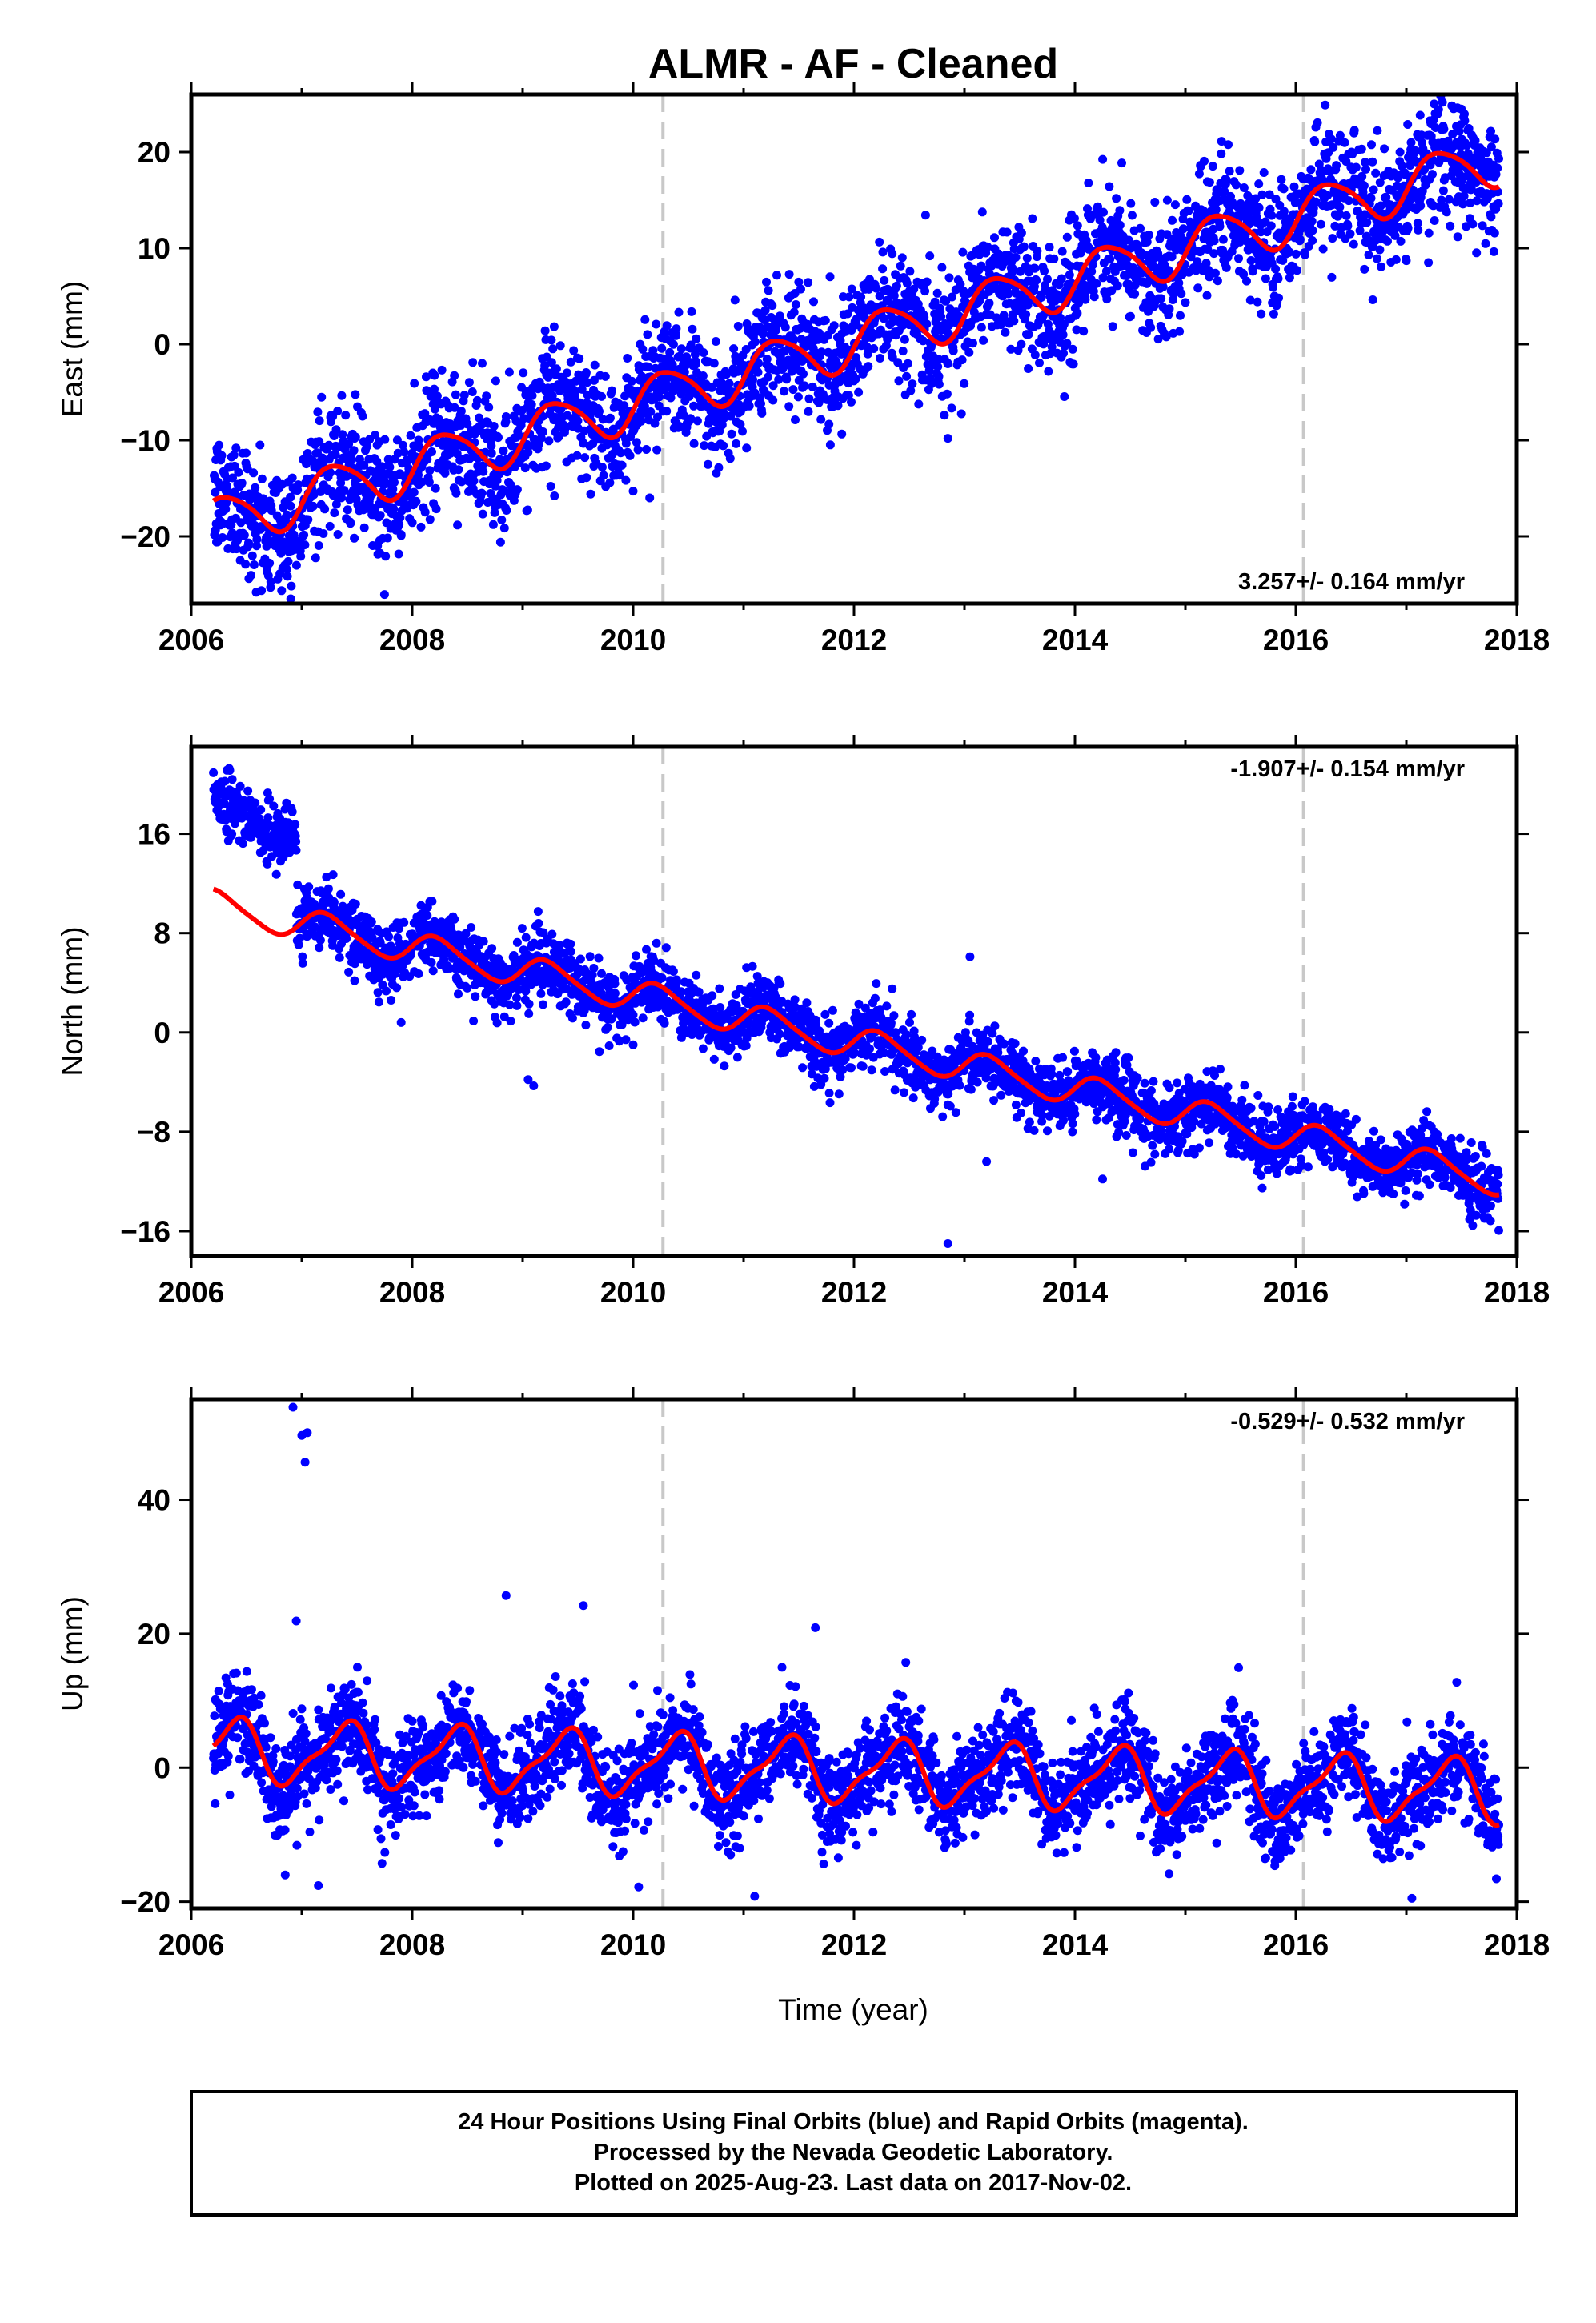 Image resolution: width=1596 pixels, height=2323 pixels. What do you see at coordinates (154, 248) in the screenshot?
I see `y-tick-label: 10` at bounding box center [154, 248].